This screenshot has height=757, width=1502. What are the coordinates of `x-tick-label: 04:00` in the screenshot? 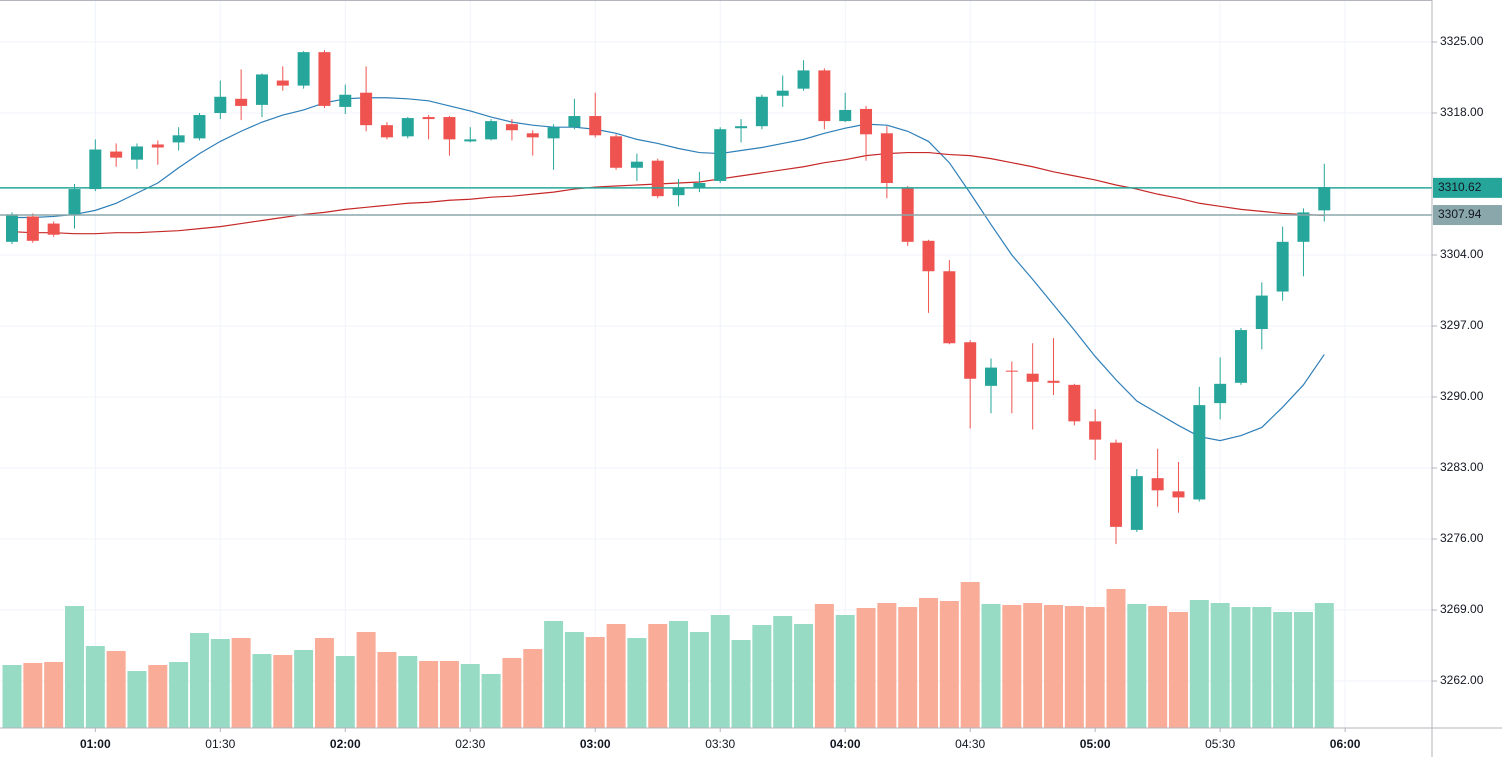 It's located at (845, 744).